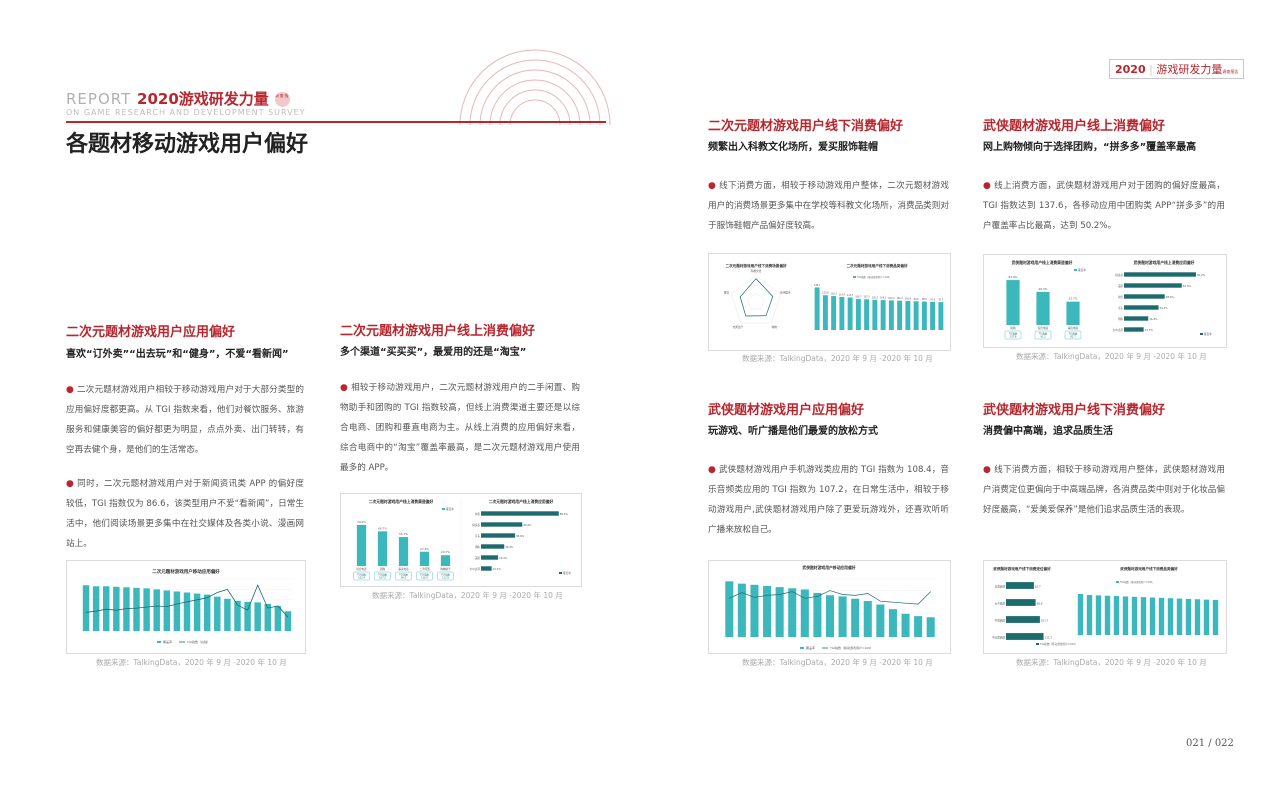  Describe the element at coordinates (382, 578) in the screenshot. I see `tgi-value: 107.2` at that location.